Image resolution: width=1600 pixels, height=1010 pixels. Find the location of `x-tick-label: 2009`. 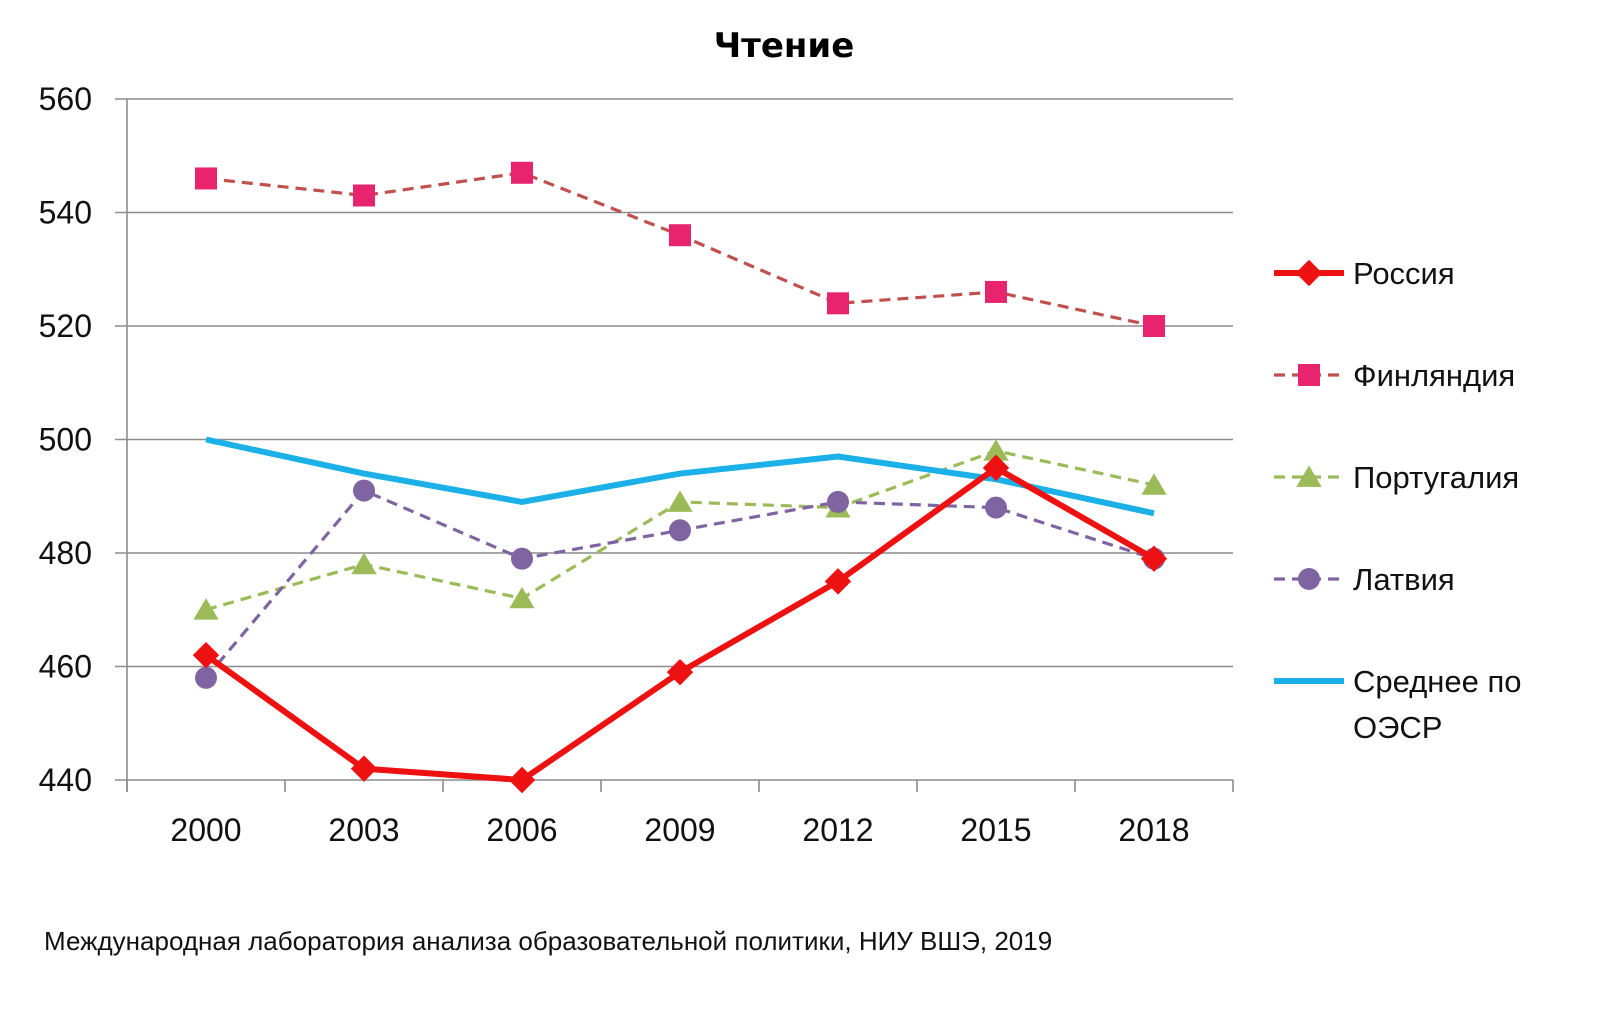

x-tick-label: 2009 is located at coordinates (679, 830).